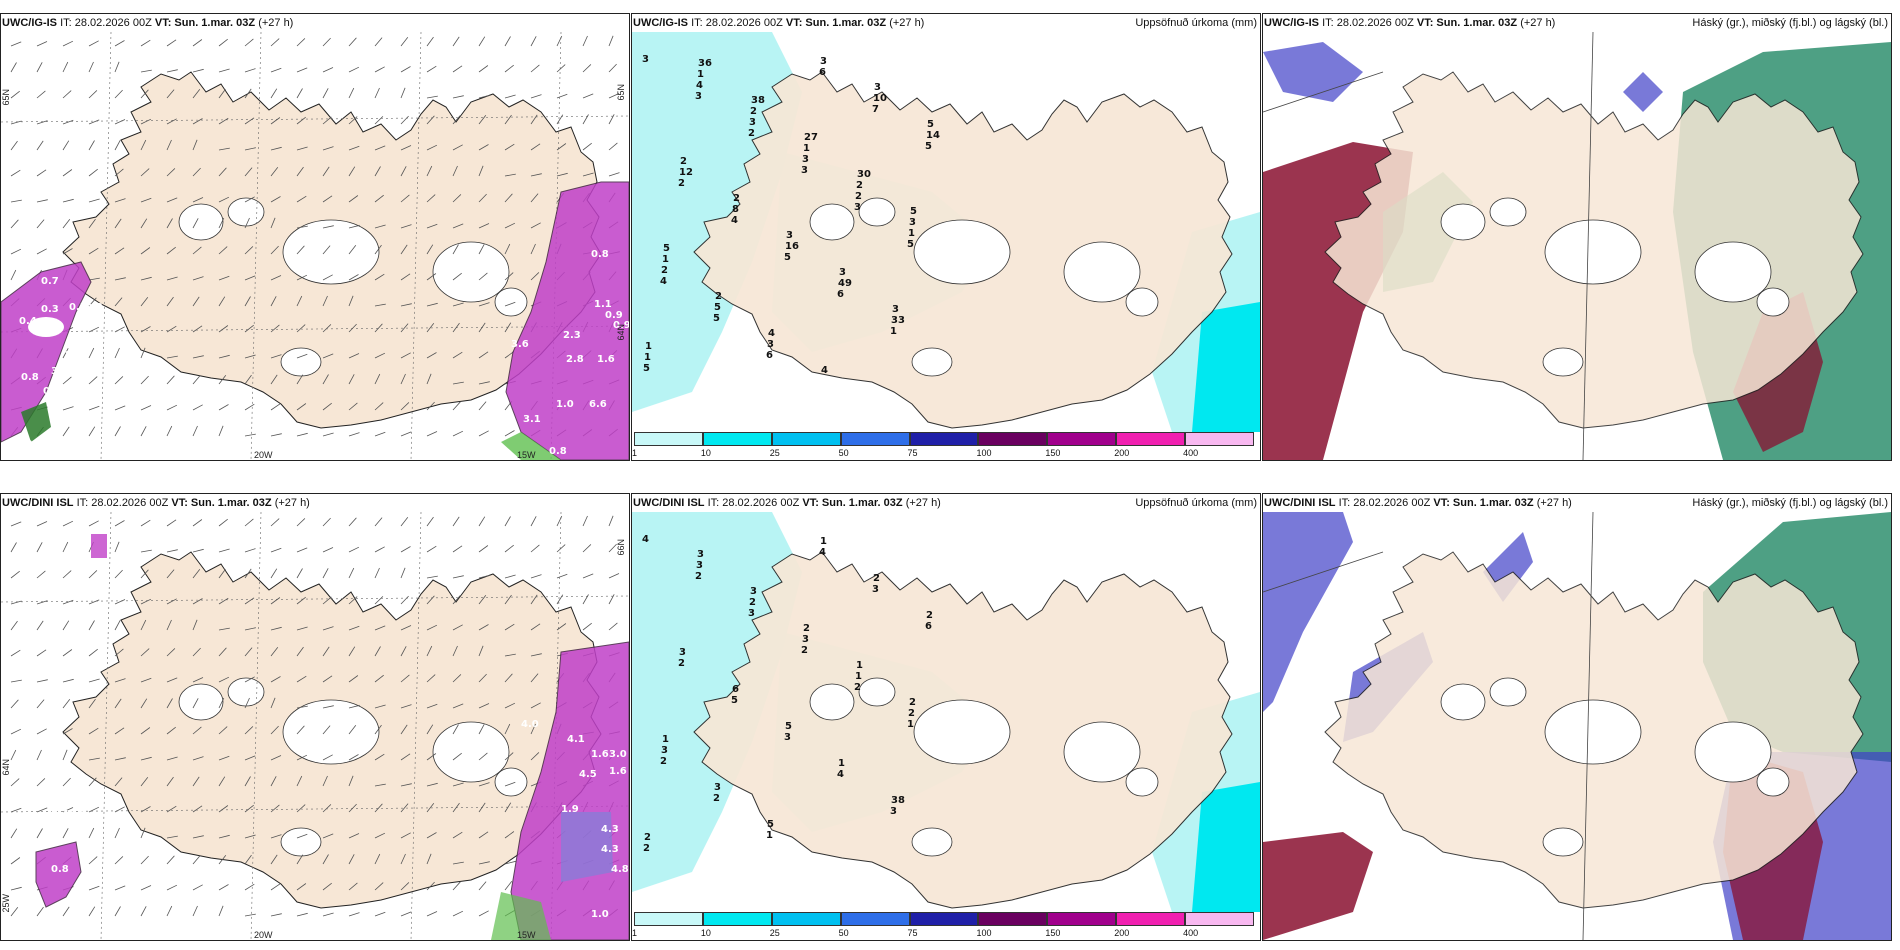 Image resolution: width=1900 pixels, height=950 pixels. I want to click on colorbar-tick: 100, so click(984, 933).